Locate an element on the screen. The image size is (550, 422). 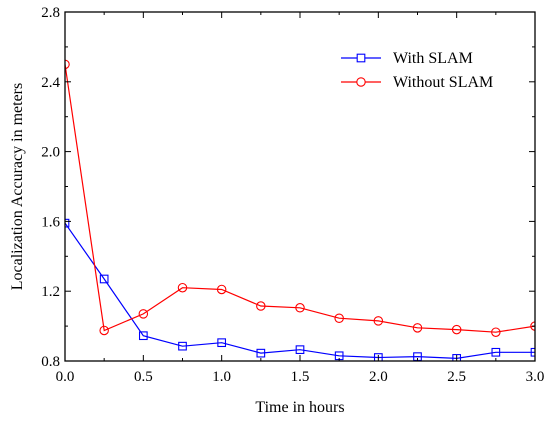
x-tick-label-6: 3.0 is located at coordinates (535, 377).